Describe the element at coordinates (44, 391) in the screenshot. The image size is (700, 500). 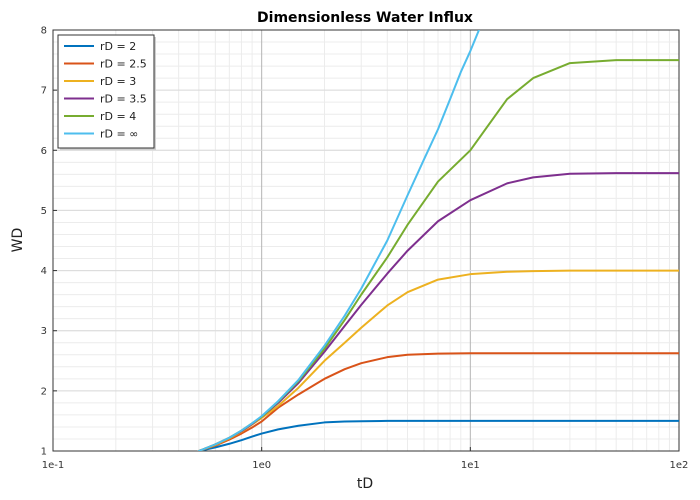
I see `y-tick-label: 2` at that location.